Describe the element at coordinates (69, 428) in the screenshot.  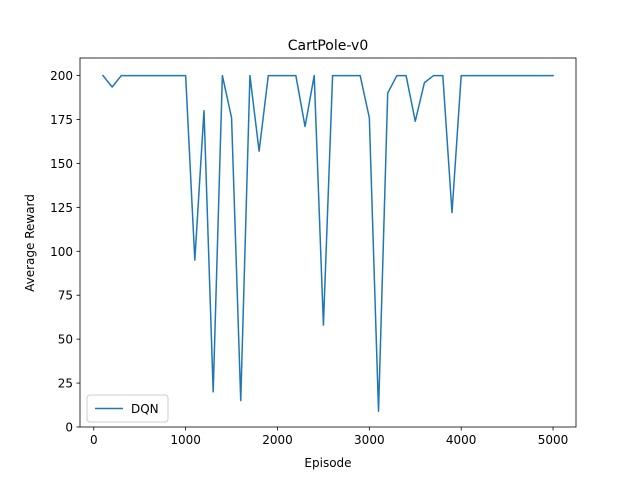
I see `y-tick-label: 0` at that location.